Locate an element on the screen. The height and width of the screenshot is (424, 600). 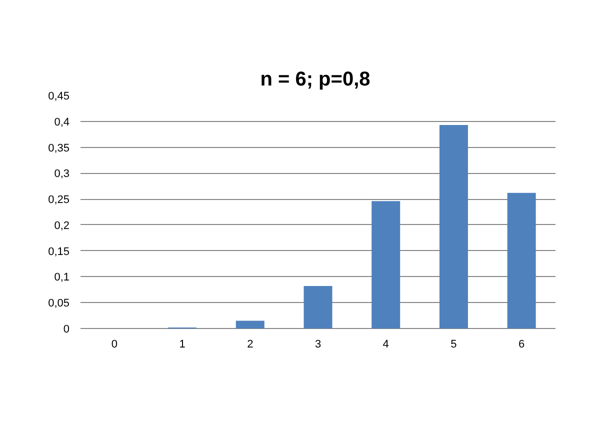
y-tick-label: 0,35 is located at coordinates (59, 148).